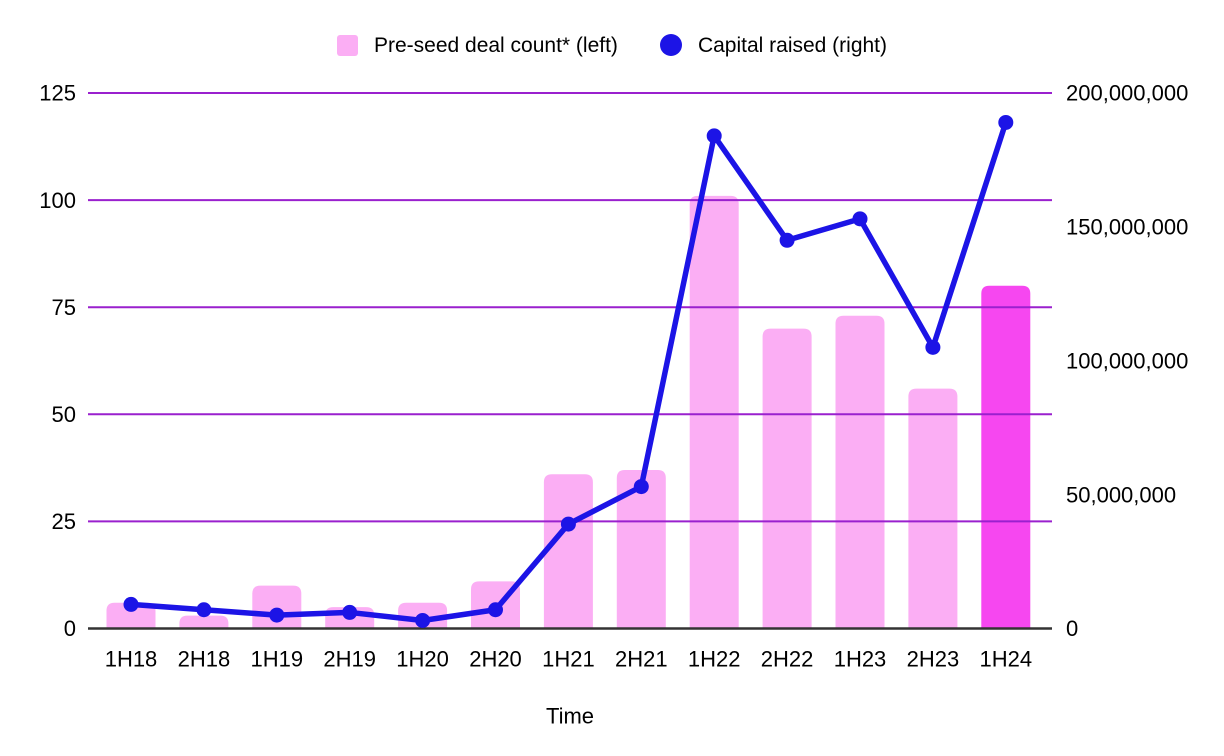 The image size is (1224, 756). I want to click on x-axis-label-2H21: 2H21, so click(641, 659).